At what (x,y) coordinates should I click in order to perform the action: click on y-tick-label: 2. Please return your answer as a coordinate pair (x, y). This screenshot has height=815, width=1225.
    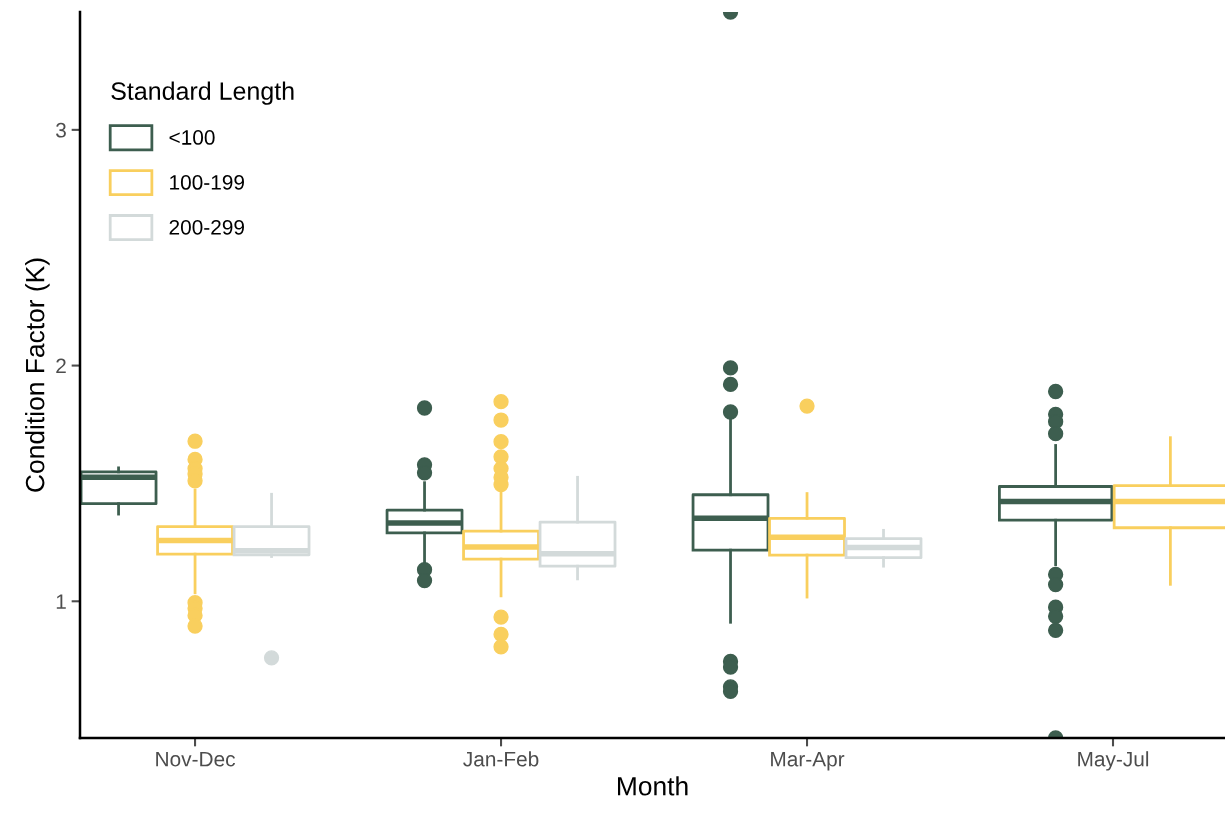
    Looking at the image, I should click on (61, 366).